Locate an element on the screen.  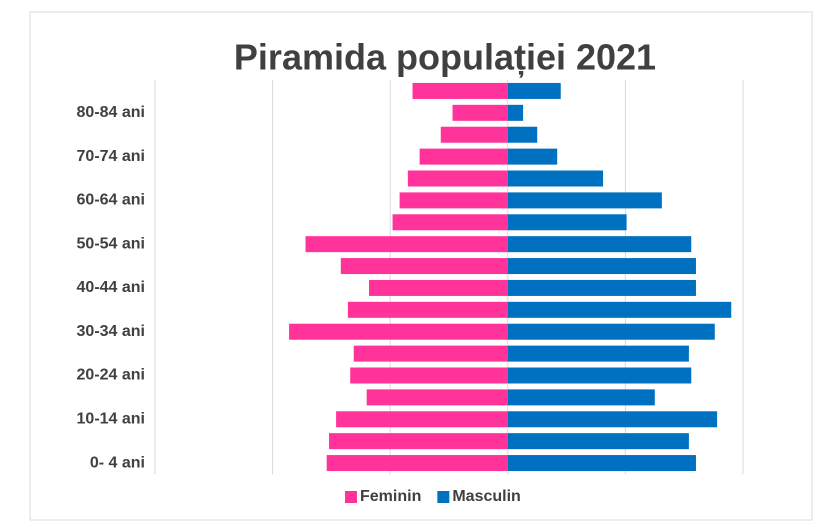
chart-title: Piramida populației 2021 is located at coordinates (445, 58).